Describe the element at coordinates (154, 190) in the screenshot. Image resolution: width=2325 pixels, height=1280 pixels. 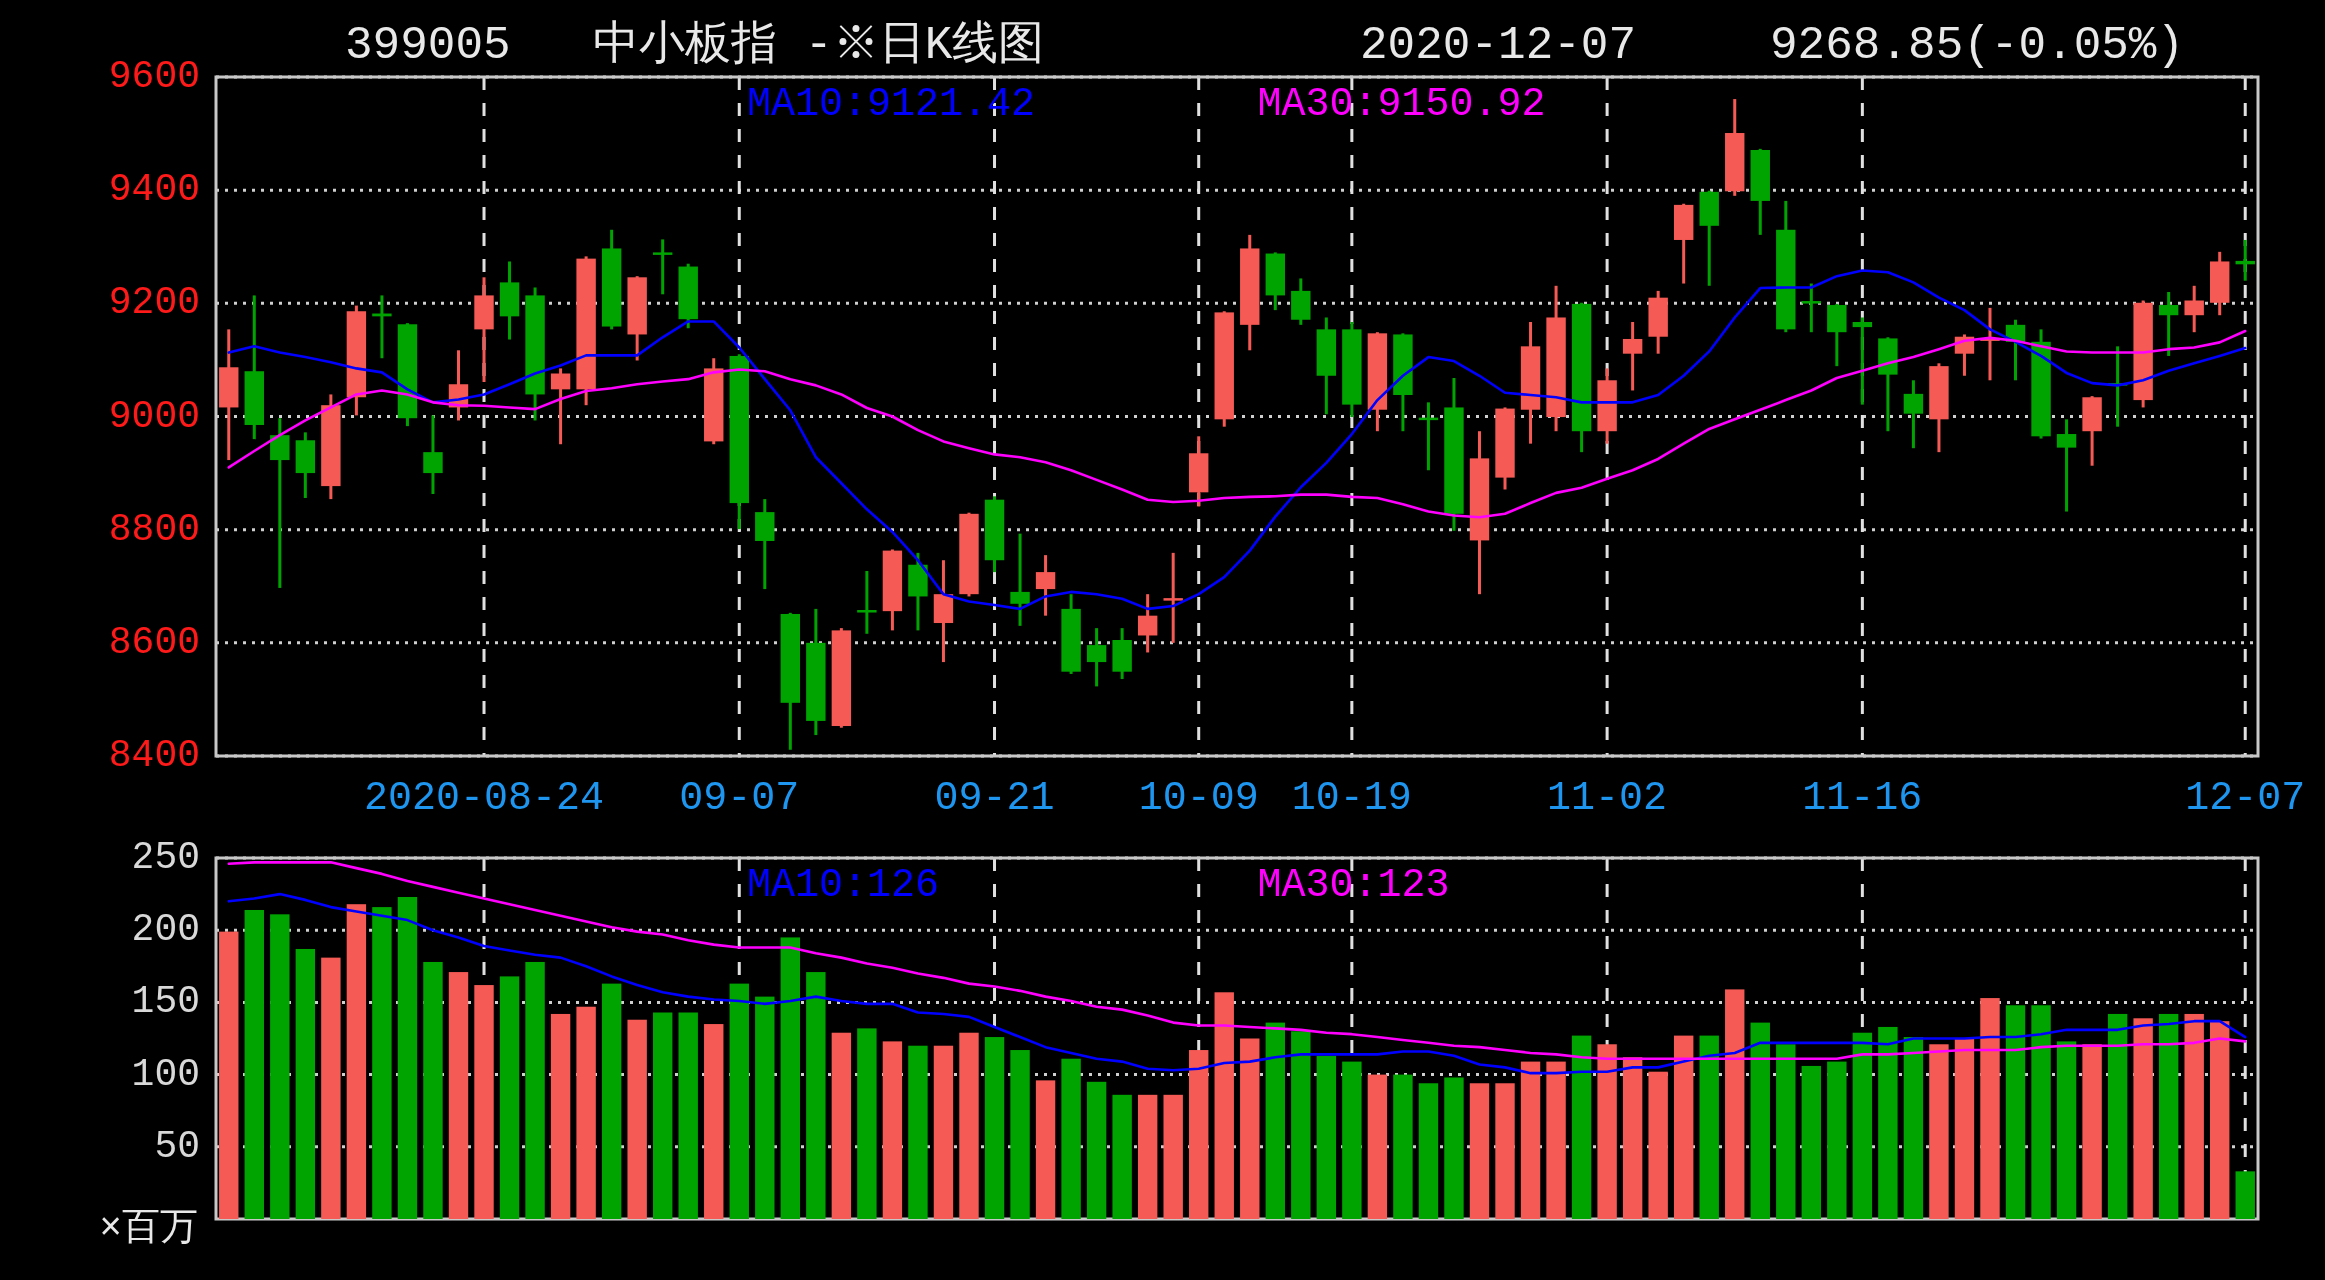
I see `y-tick-label: 9400` at that location.